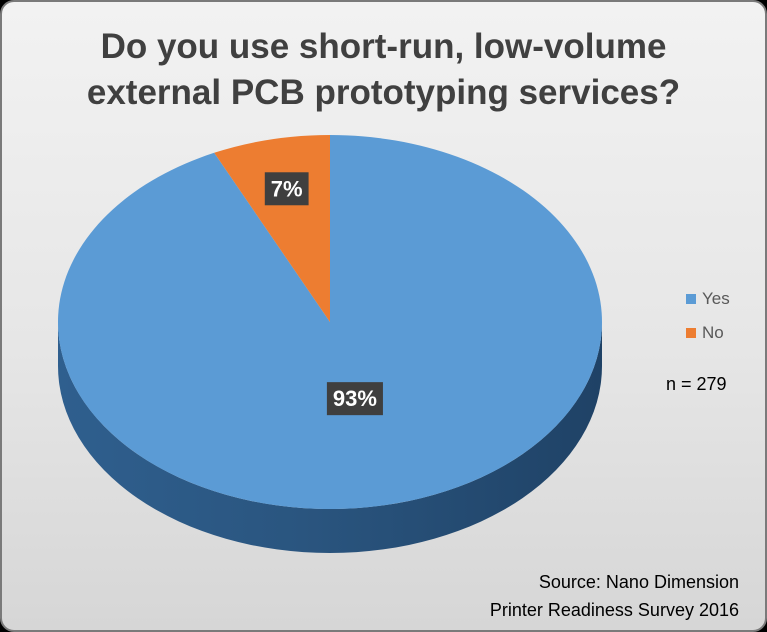 The width and height of the screenshot is (767, 632). I want to click on legend-swatch-no, so click(691, 333).